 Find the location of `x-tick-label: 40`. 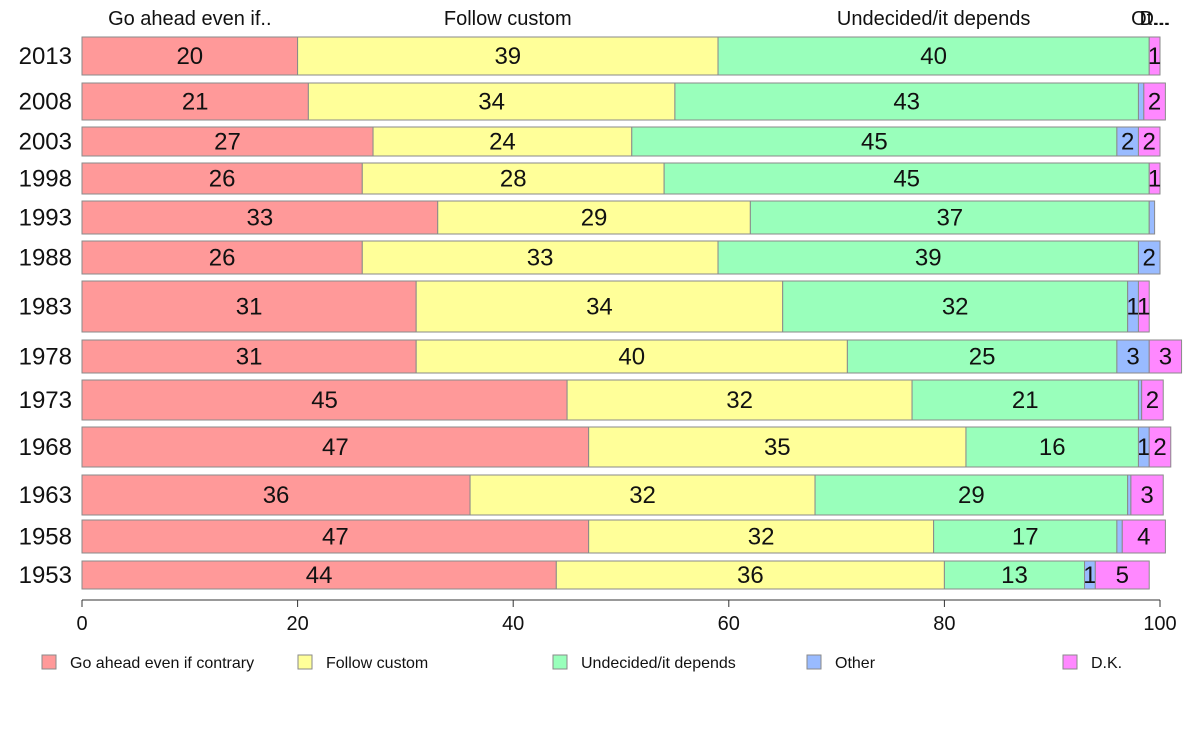

x-tick-label: 40 is located at coordinates (513, 624).